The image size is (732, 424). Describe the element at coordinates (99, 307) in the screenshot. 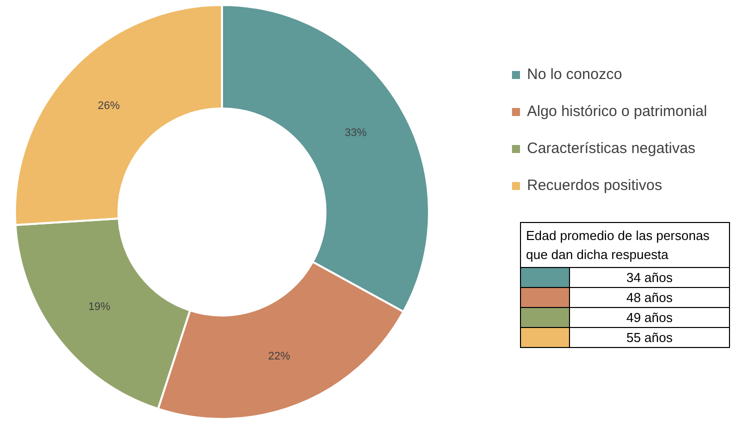

I see `data-label: 19%` at that location.